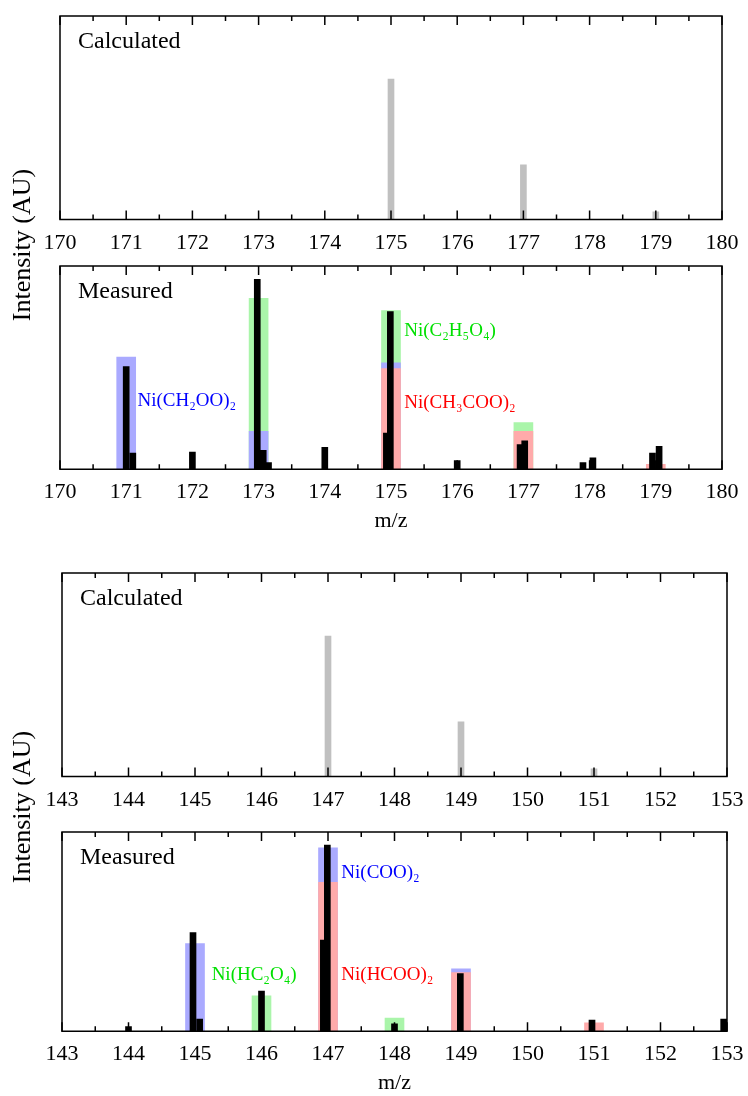  Describe the element at coordinates (380, 871) in the screenshot. I see `series-label: Ni(COO)₂` at that location.